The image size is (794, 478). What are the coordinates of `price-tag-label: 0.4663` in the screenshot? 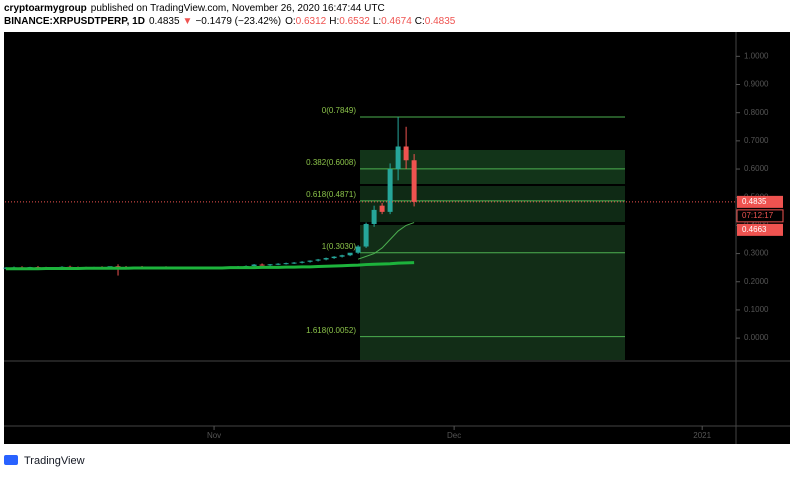 It's located at (754, 229).